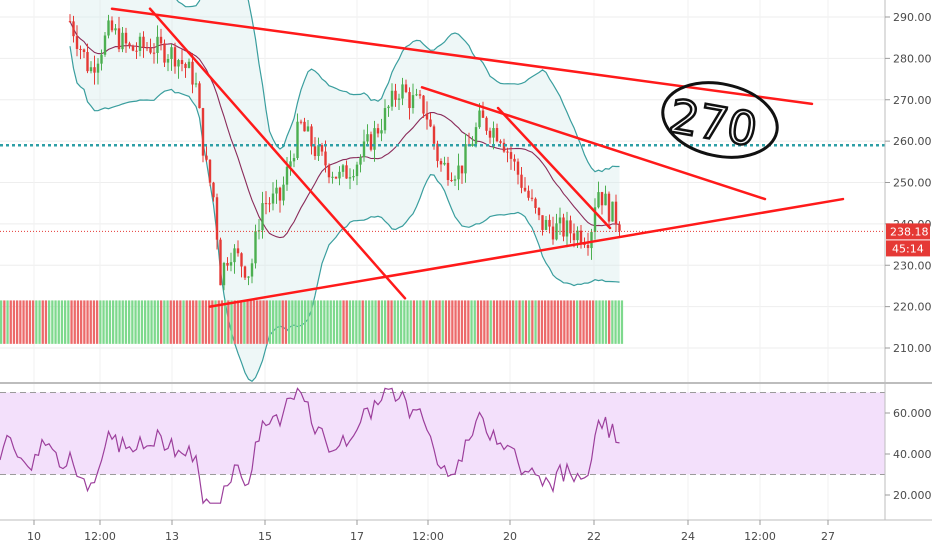  What do you see at coordinates (428, 536) in the screenshot?
I see `time-tick-label: 12:00` at bounding box center [428, 536].